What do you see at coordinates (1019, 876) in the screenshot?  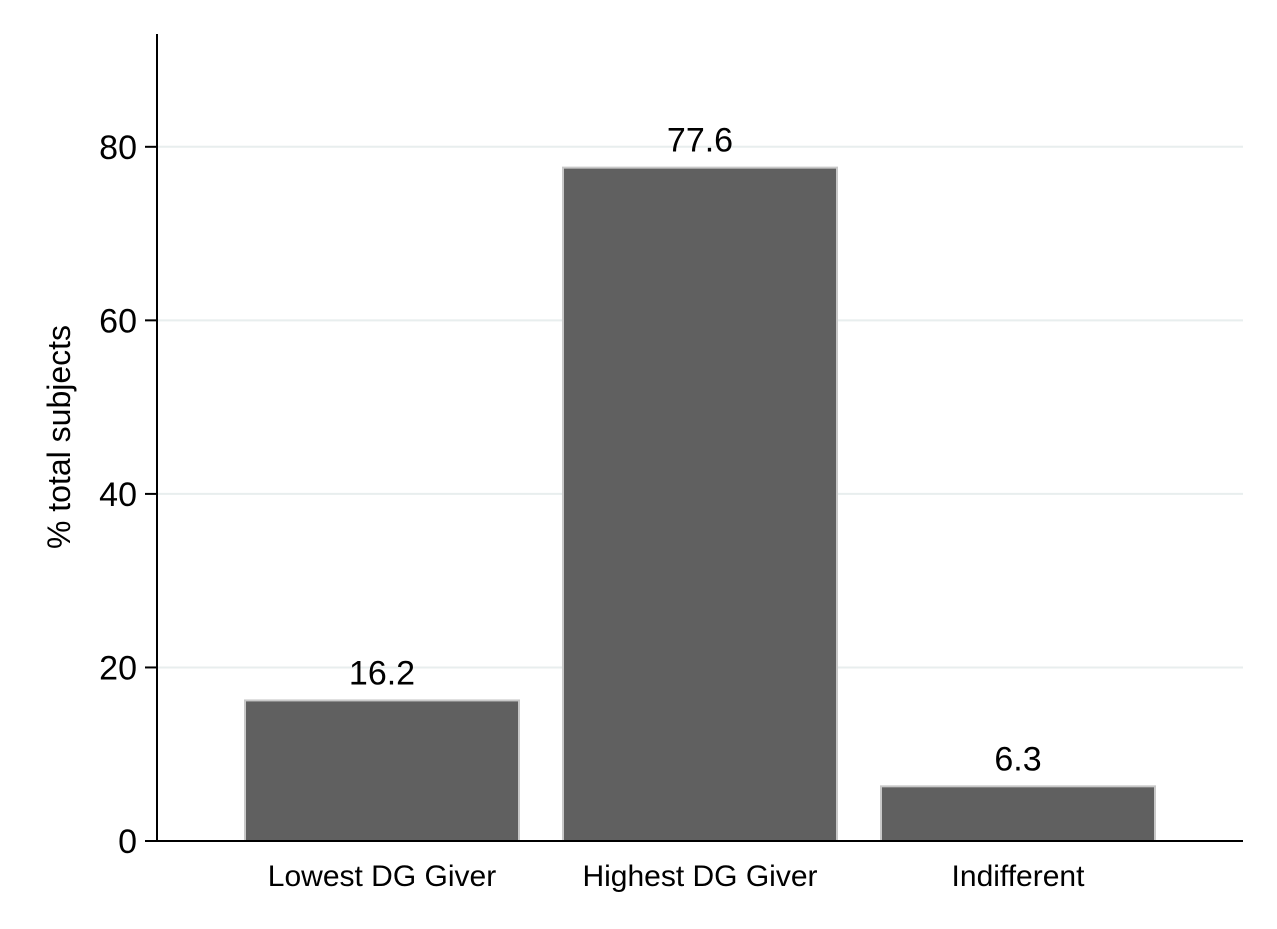 I see `x-category-label-3: Indifferent` at bounding box center [1019, 876].